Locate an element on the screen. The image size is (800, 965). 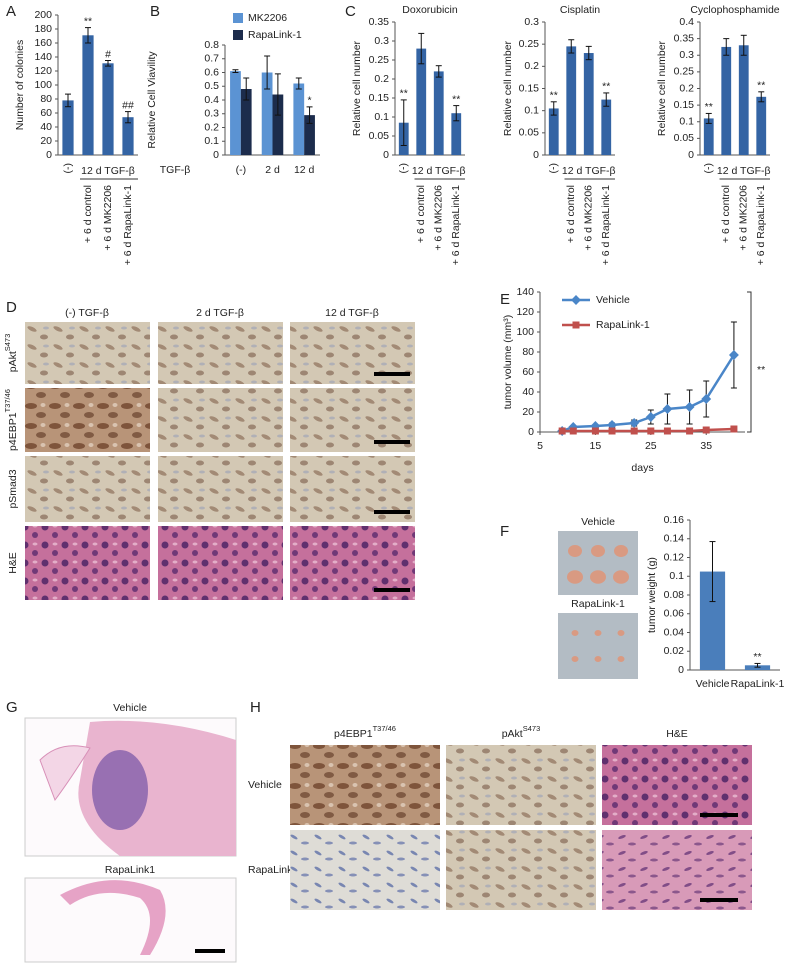
y-tick-label: 0.08 is located at coordinates (674, 595).